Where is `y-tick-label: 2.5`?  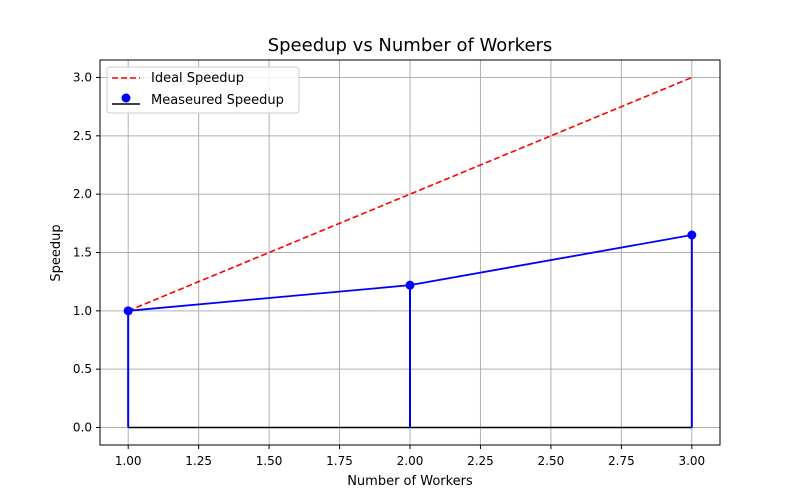
y-tick-label: 2.5 is located at coordinates (82, 136).